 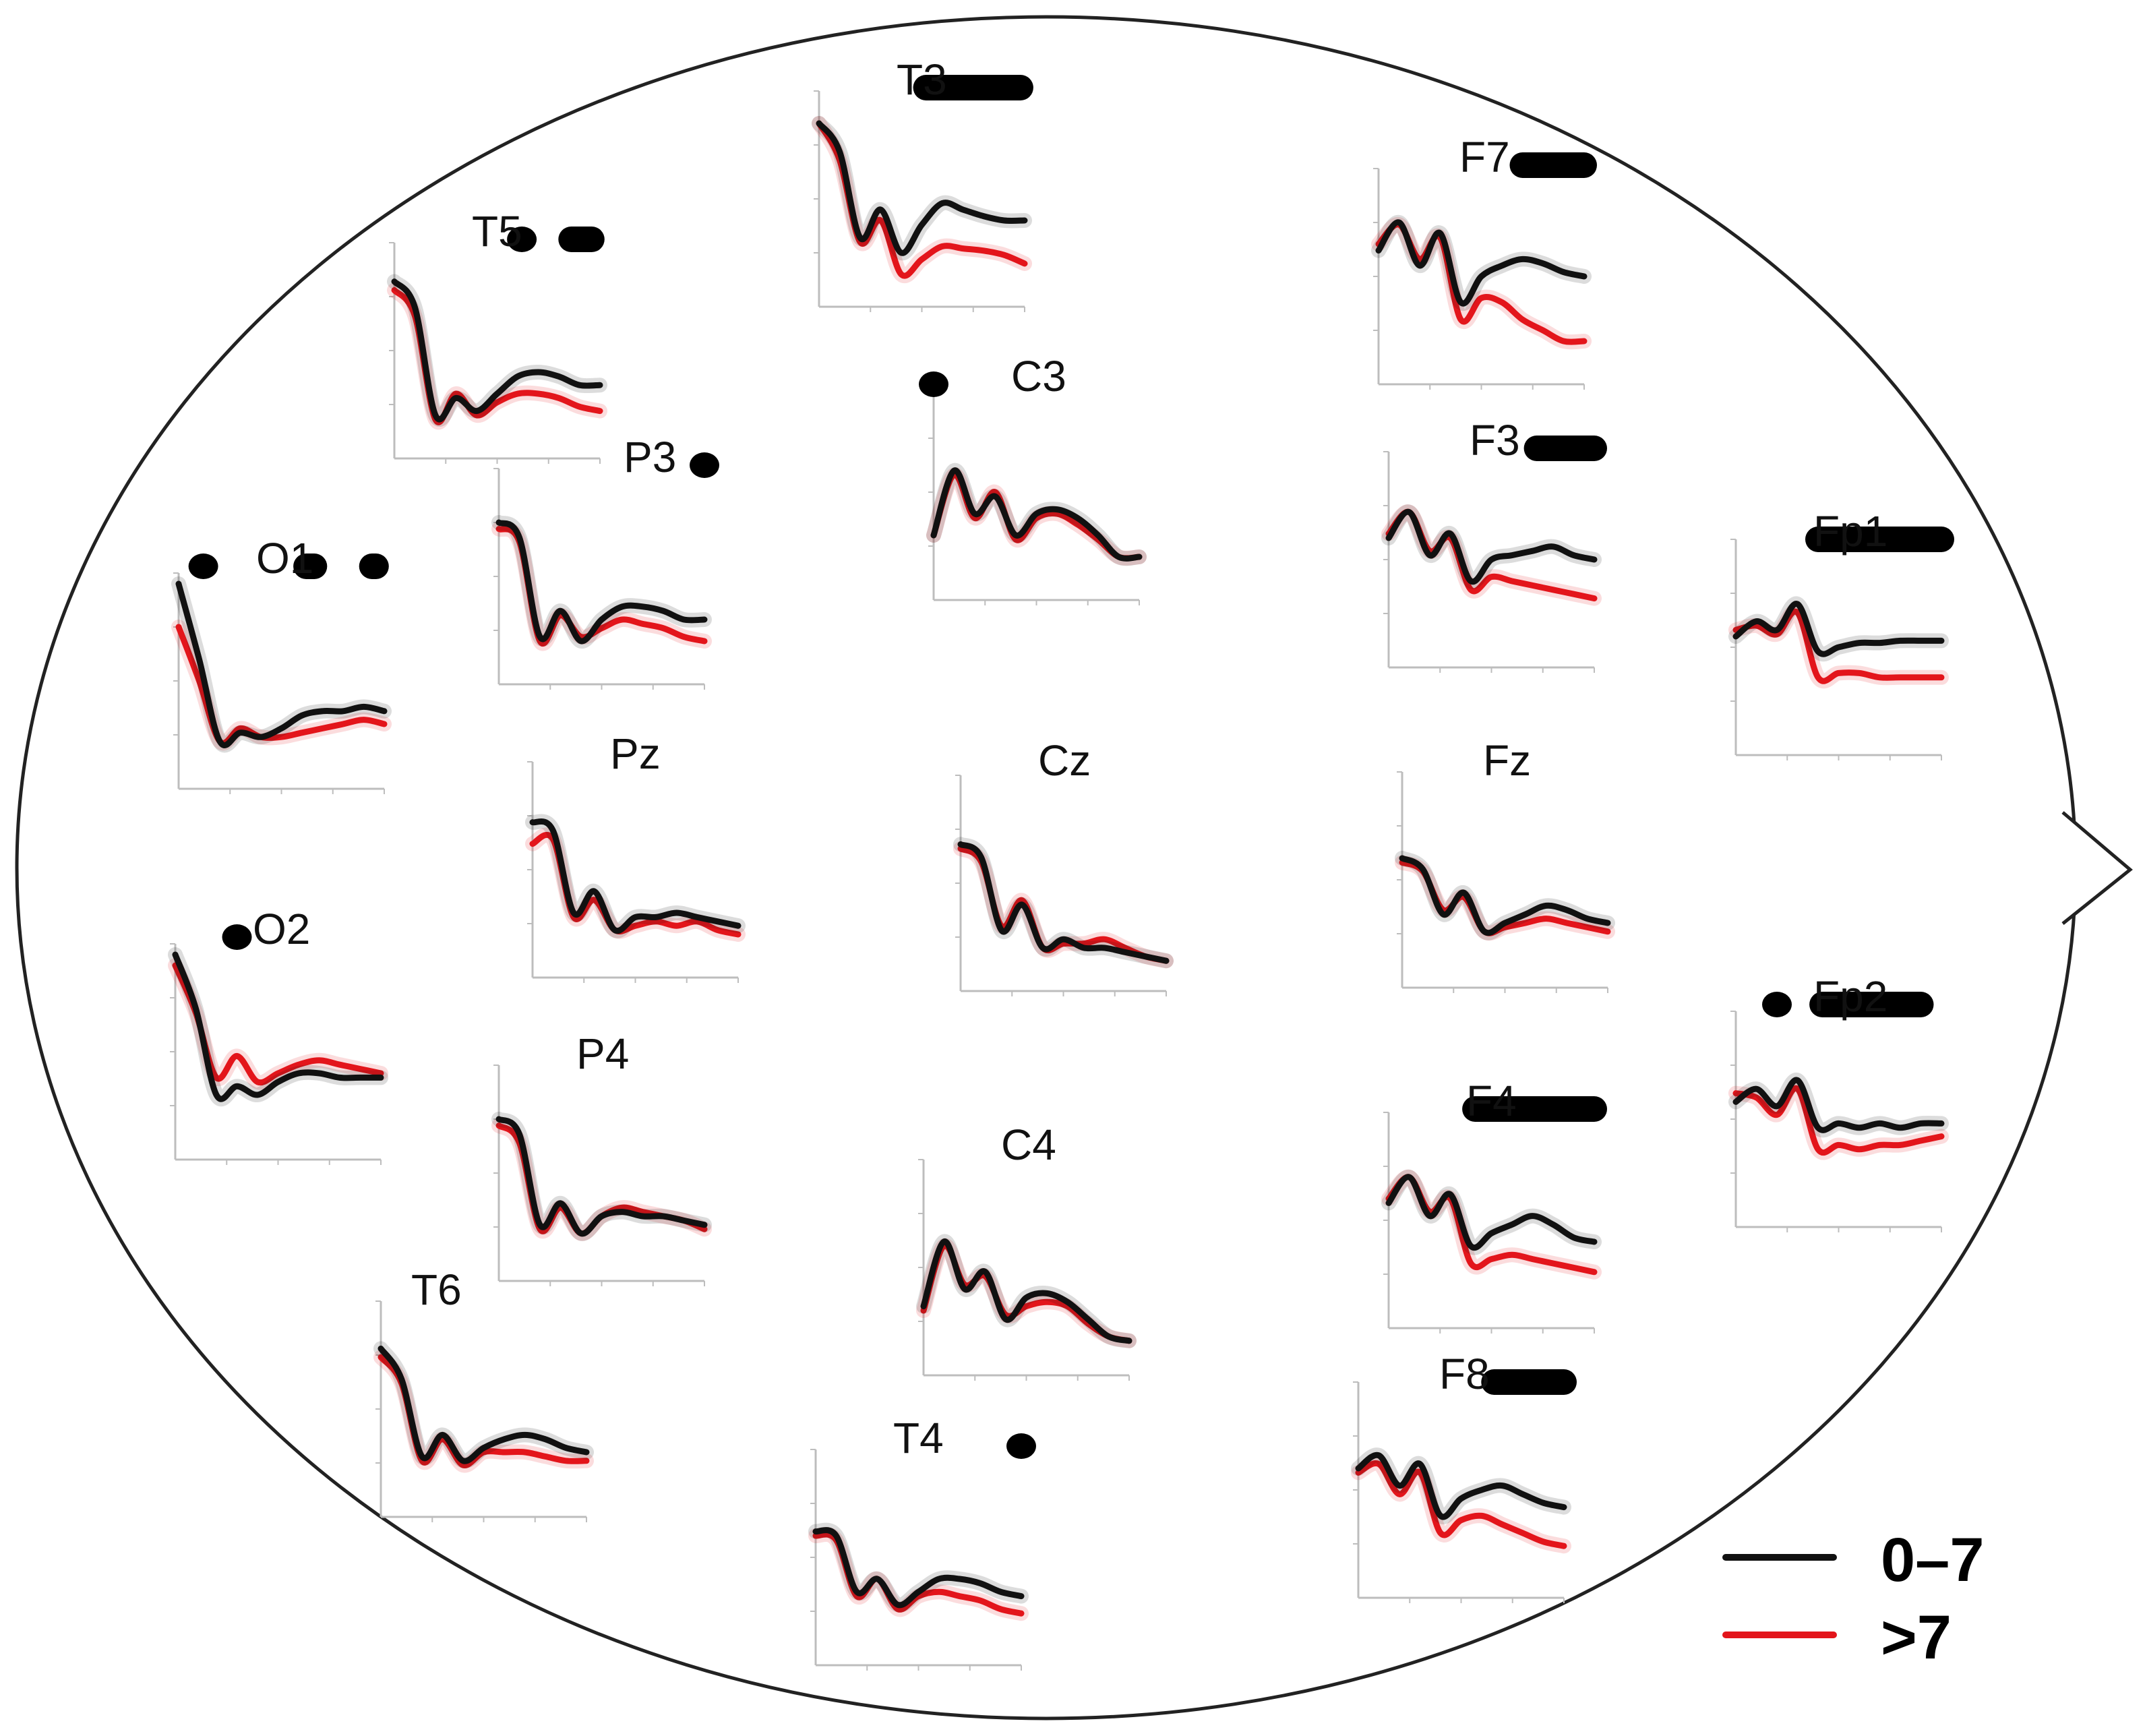 I want to click on series-0-7-line-c3, so click(x=1036, y=514).